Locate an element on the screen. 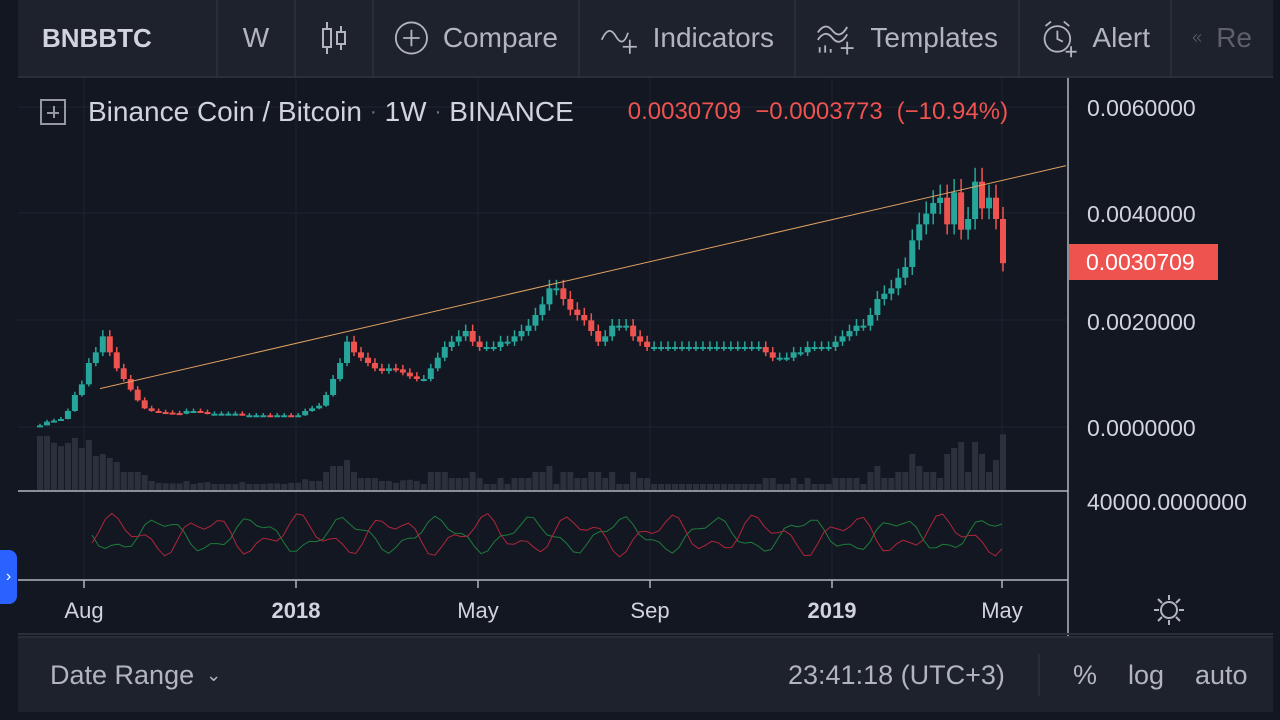 This screenshot has width=1280, height=720. settings-sun-icon is located at coordinates (1169, 610).